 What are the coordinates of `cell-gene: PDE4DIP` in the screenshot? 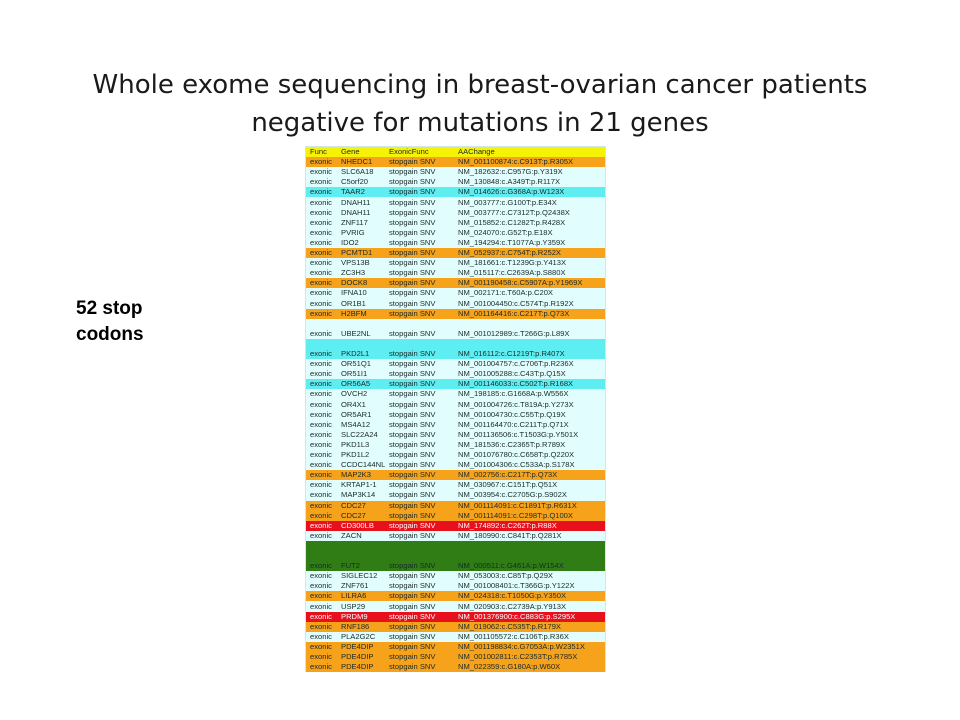 It's located at (357, 656).